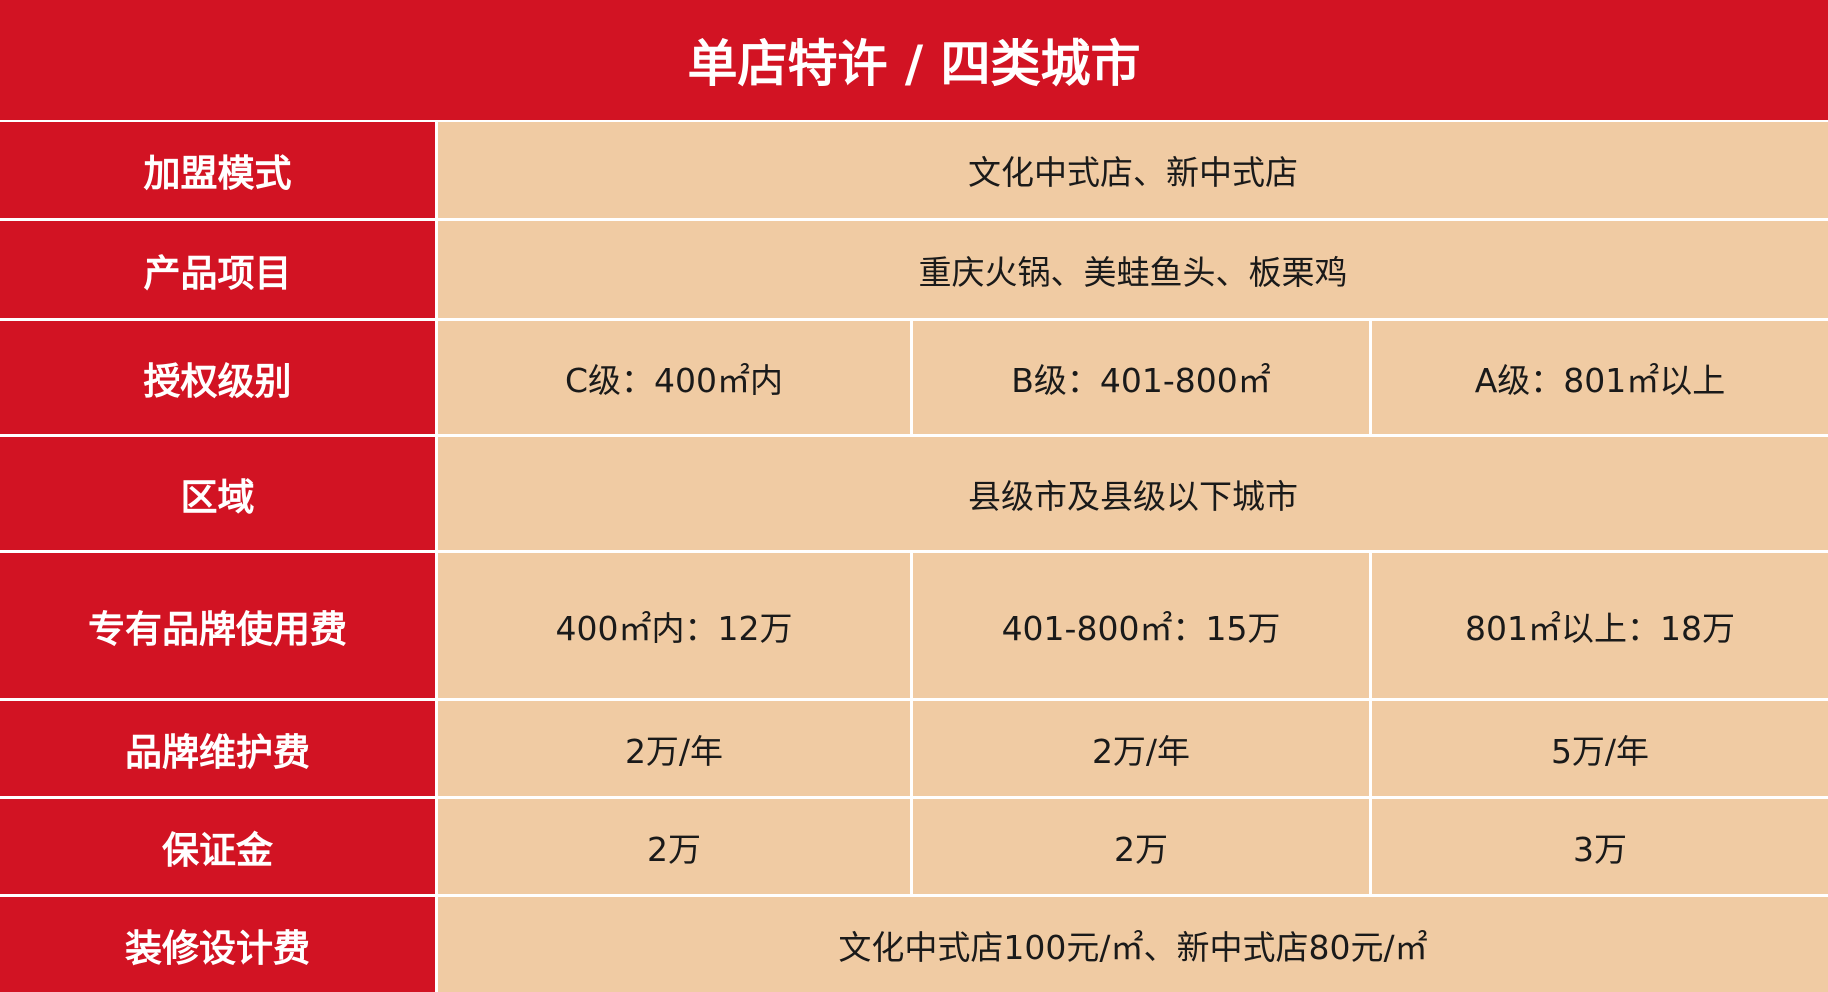 The height and width of the screenshot is (992, 1828). I want to click on cell-level-a: A级：801㎡以上, so click(1600, 377).